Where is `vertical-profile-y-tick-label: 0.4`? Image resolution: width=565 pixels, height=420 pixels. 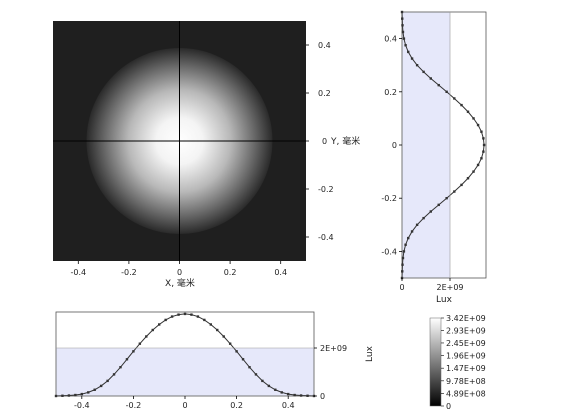
vertical-profile-y-tick-label: 0.4 is located at coordinates (390, 39).